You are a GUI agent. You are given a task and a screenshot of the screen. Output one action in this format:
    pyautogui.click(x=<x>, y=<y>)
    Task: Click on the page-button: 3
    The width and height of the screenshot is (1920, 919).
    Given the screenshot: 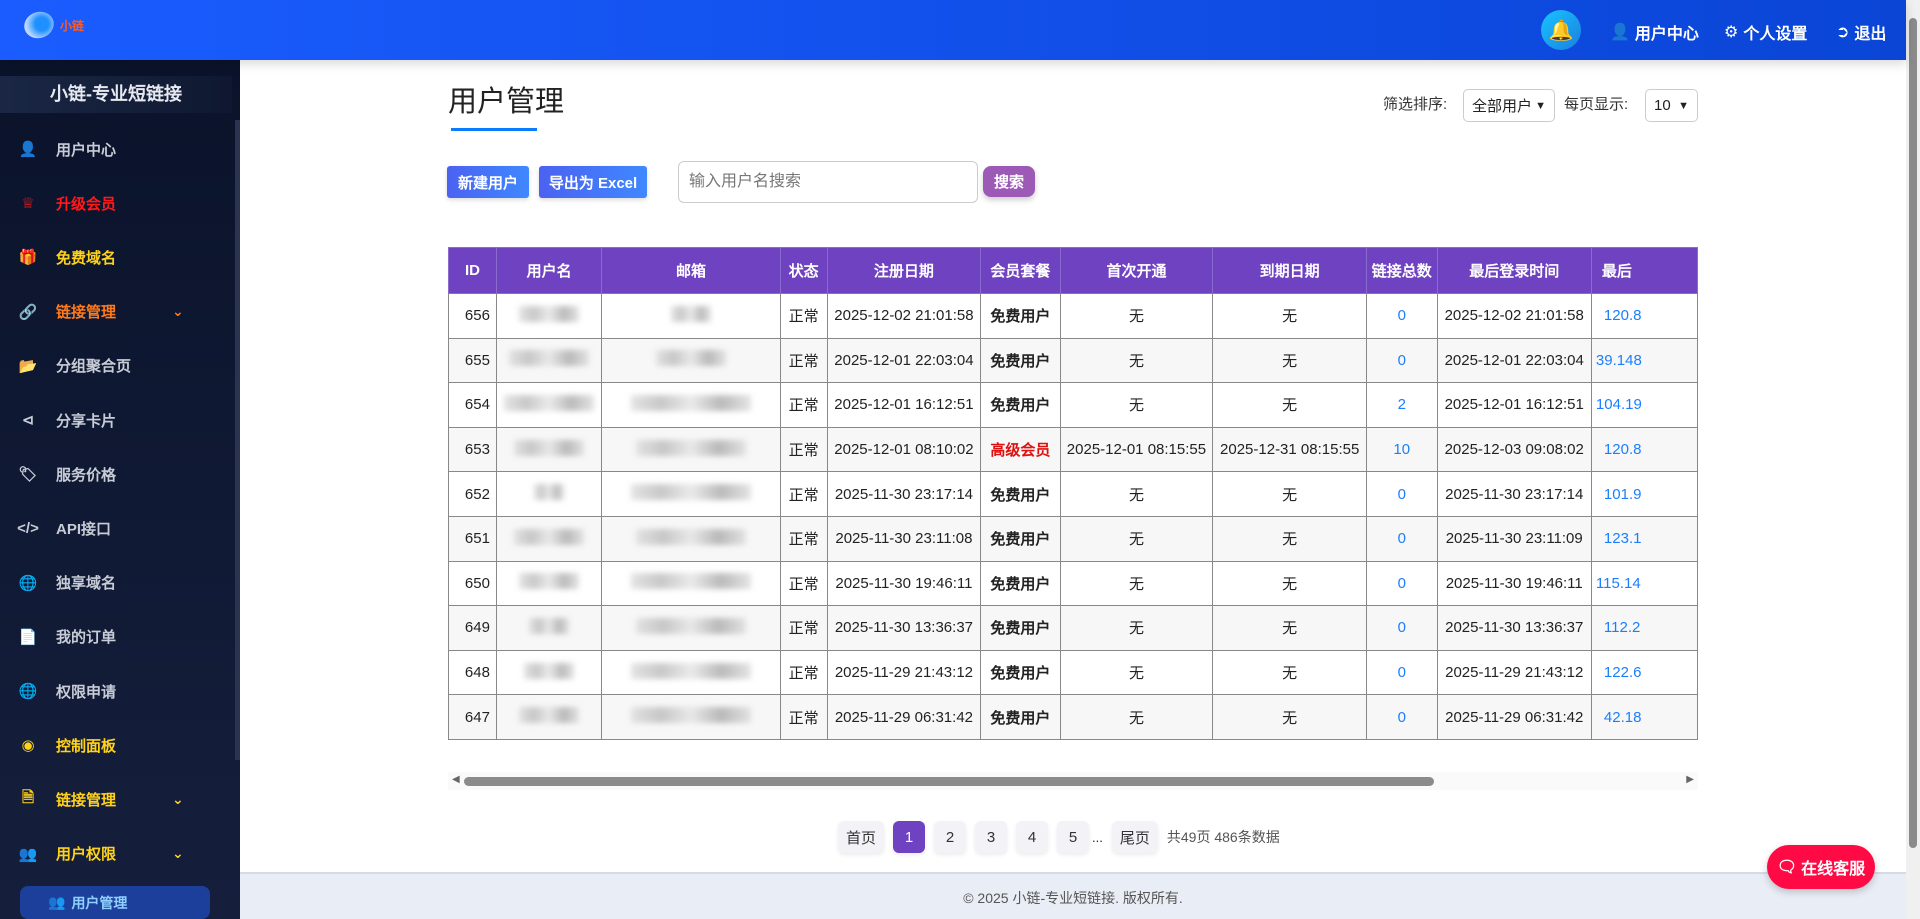 What is the action you would take?
    pyautogui.click(x=991, y=837)
    